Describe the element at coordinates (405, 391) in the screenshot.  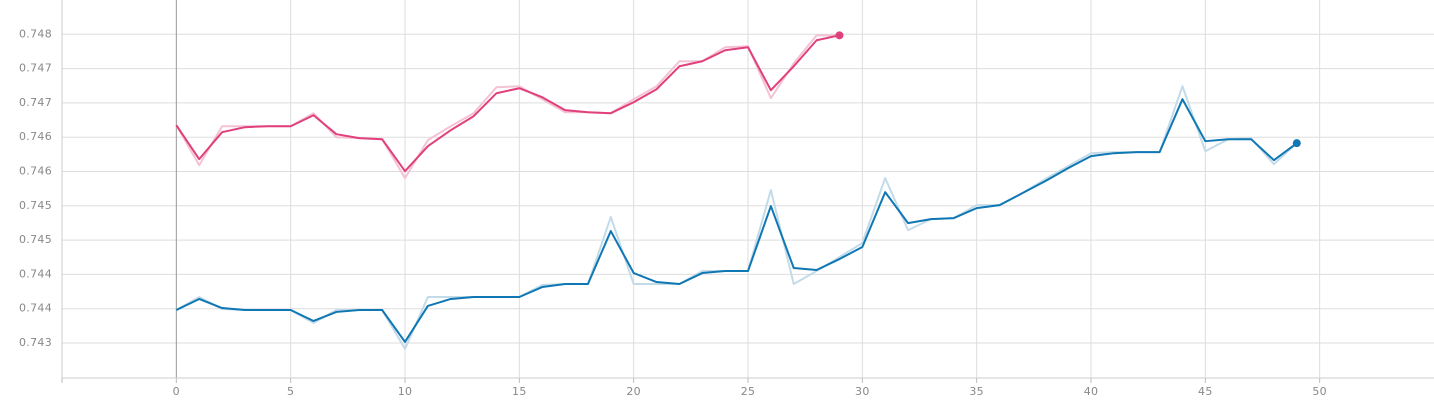
I see `x-tick-label: 10` at that location.